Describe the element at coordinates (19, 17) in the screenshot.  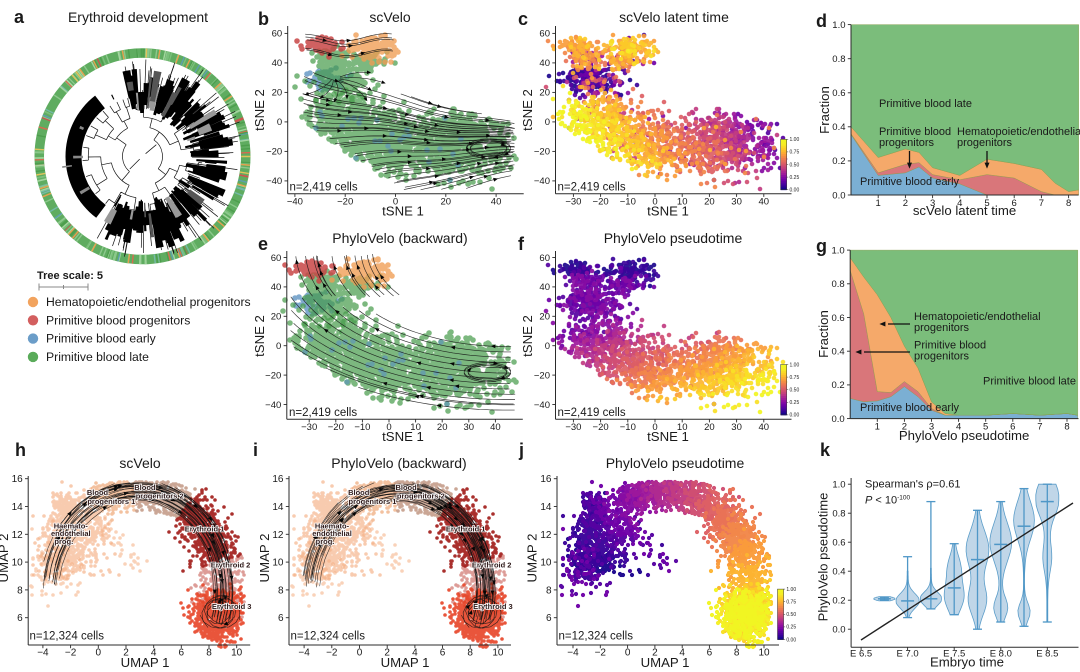
I see `svg-text: a` at that location.